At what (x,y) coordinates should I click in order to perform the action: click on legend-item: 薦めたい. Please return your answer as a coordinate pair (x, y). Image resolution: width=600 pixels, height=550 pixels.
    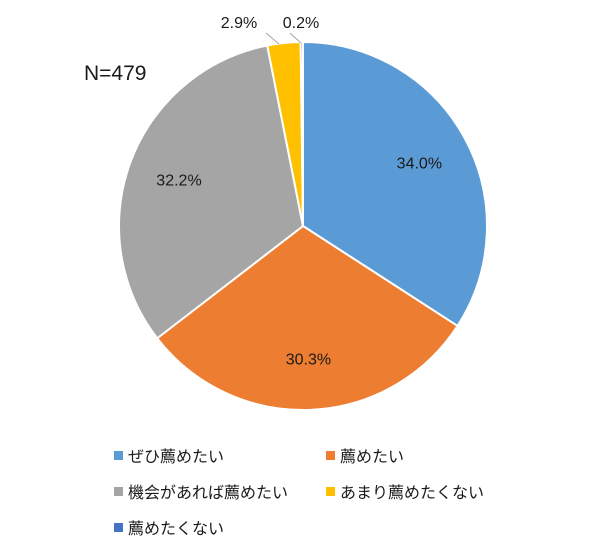
    Looking at the image, I should click on (440, 455).